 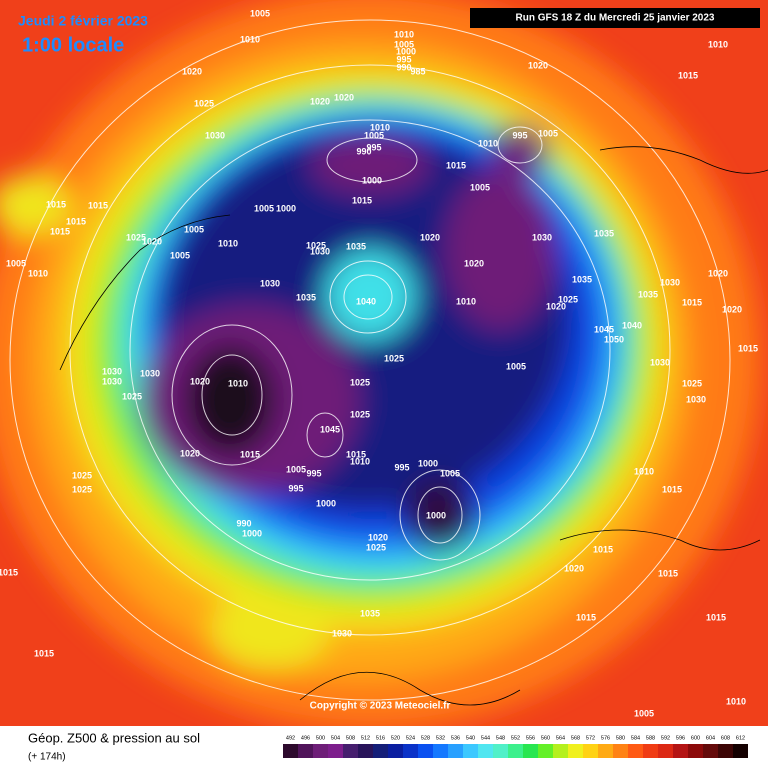 What do you see at coordinates (365, 738) in the screenshot?
I see `legend-tick-label: 512` at bounding box center [365, 738].